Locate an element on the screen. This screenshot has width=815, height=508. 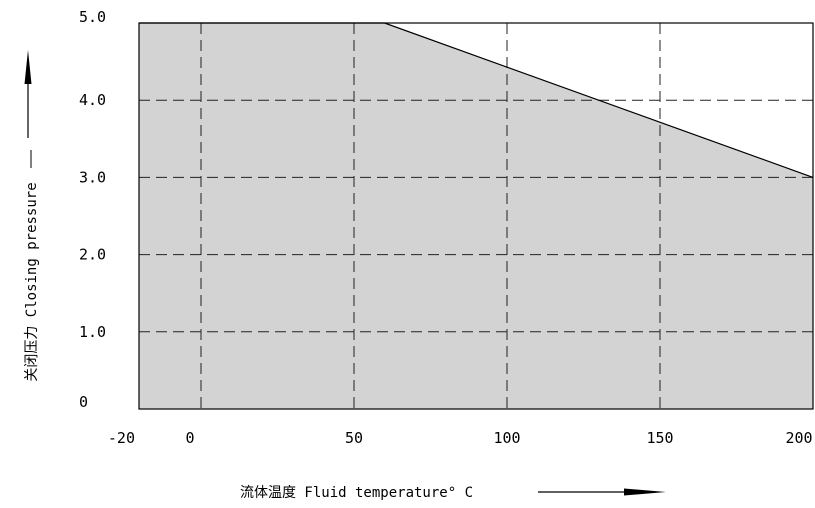
y-axis-title: 关闭压力 Closing pressure is located at coordinates (32, 281).